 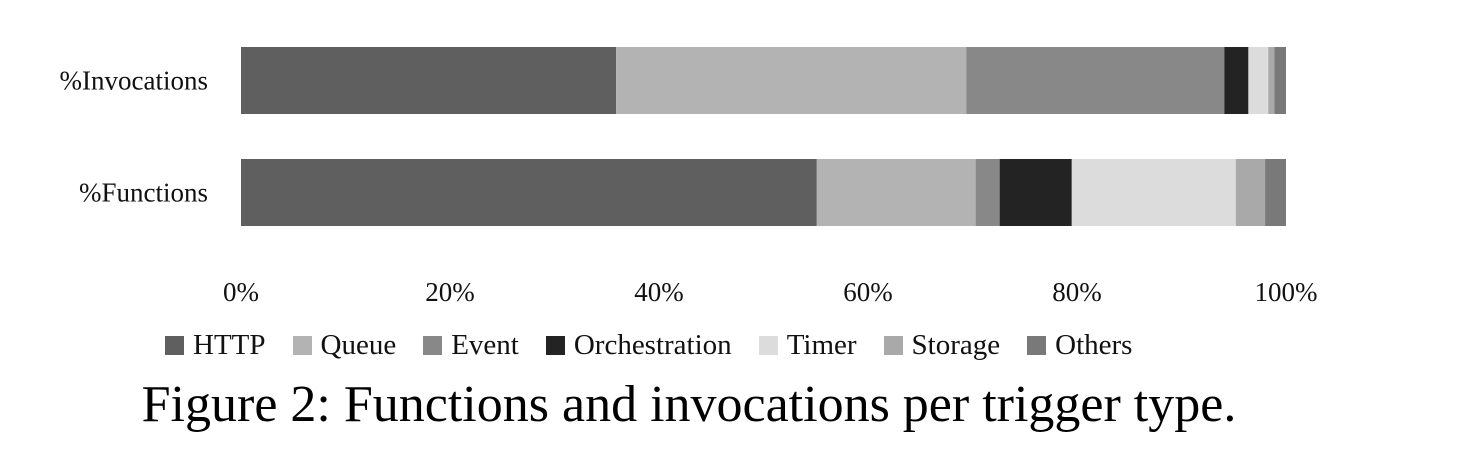 What do you see at coordinates (485, 344) in the screenshot?
I see `legend-label: Event` at bounding box center [485, 344].